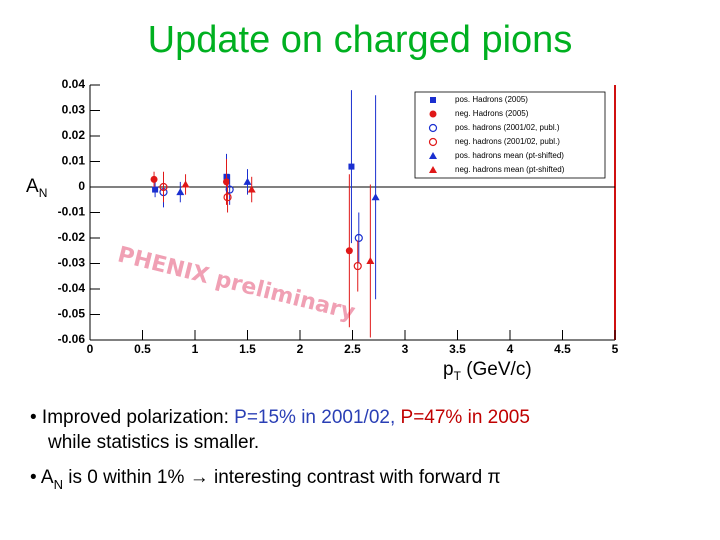 The height and width of the screenshot is (540, 720). Describe the element at coordinates (562, 349) in the screenshot. I see `x-tick-label: 4.5` at that location.